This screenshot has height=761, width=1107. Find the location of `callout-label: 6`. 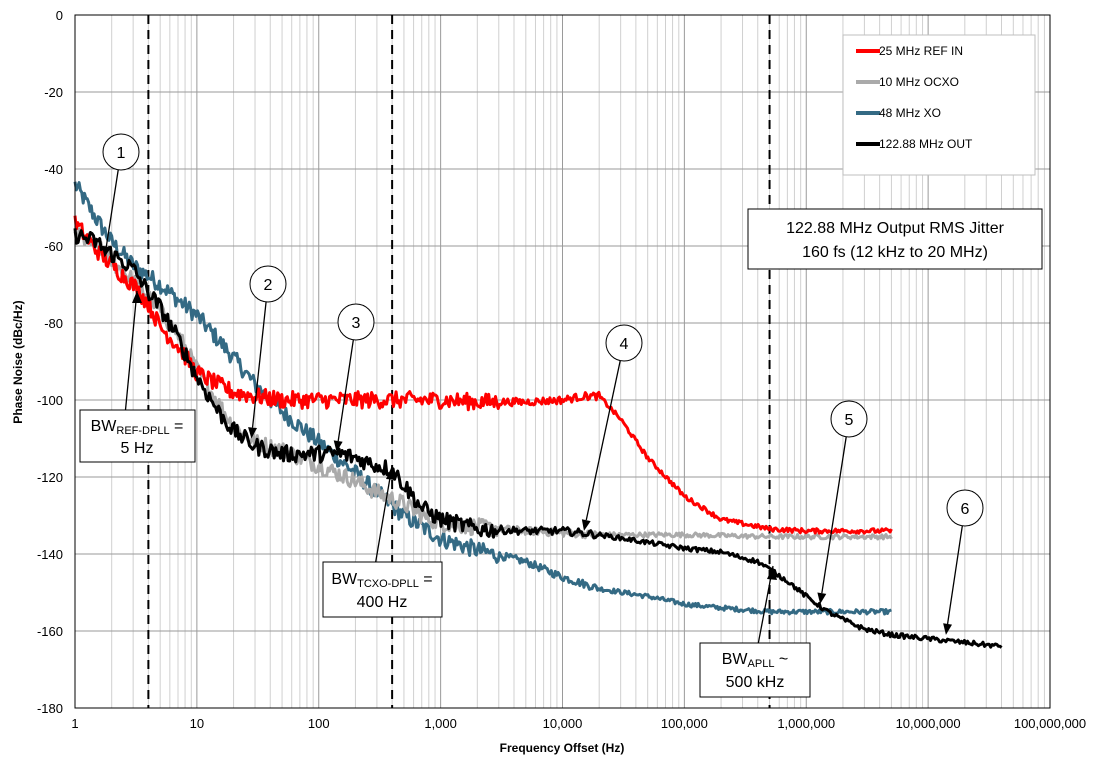

callout-label: 6 is located at coordinates (965, 509).